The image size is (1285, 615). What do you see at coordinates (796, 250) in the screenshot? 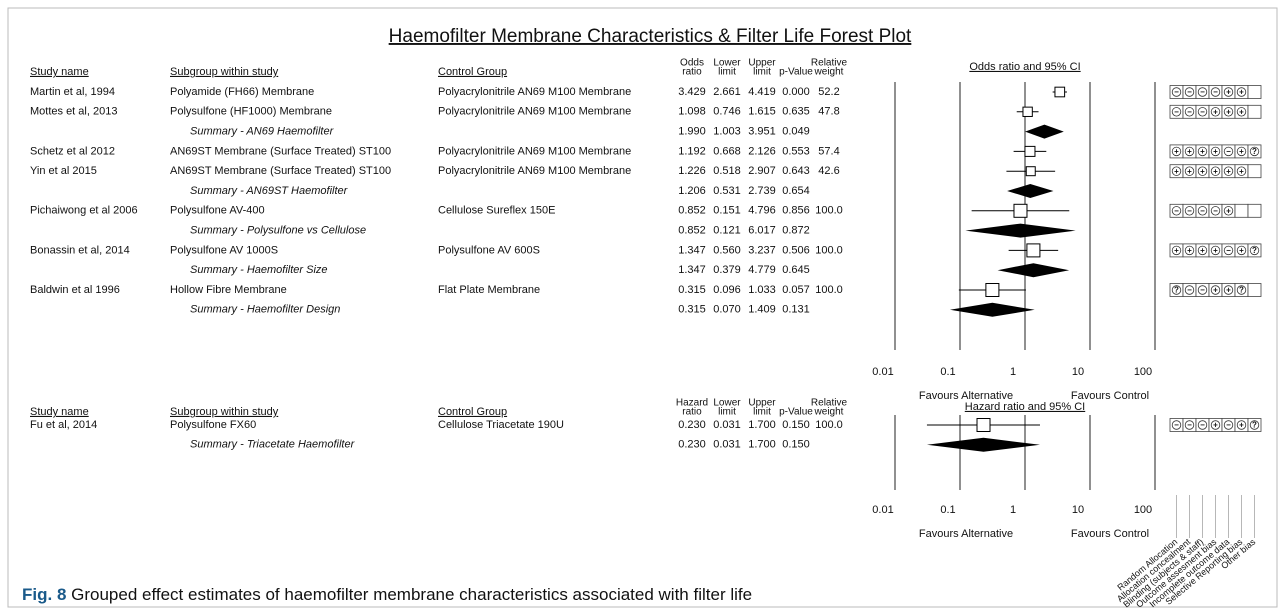
I see `value-label: 0.506` at bounding box center [796, 250].